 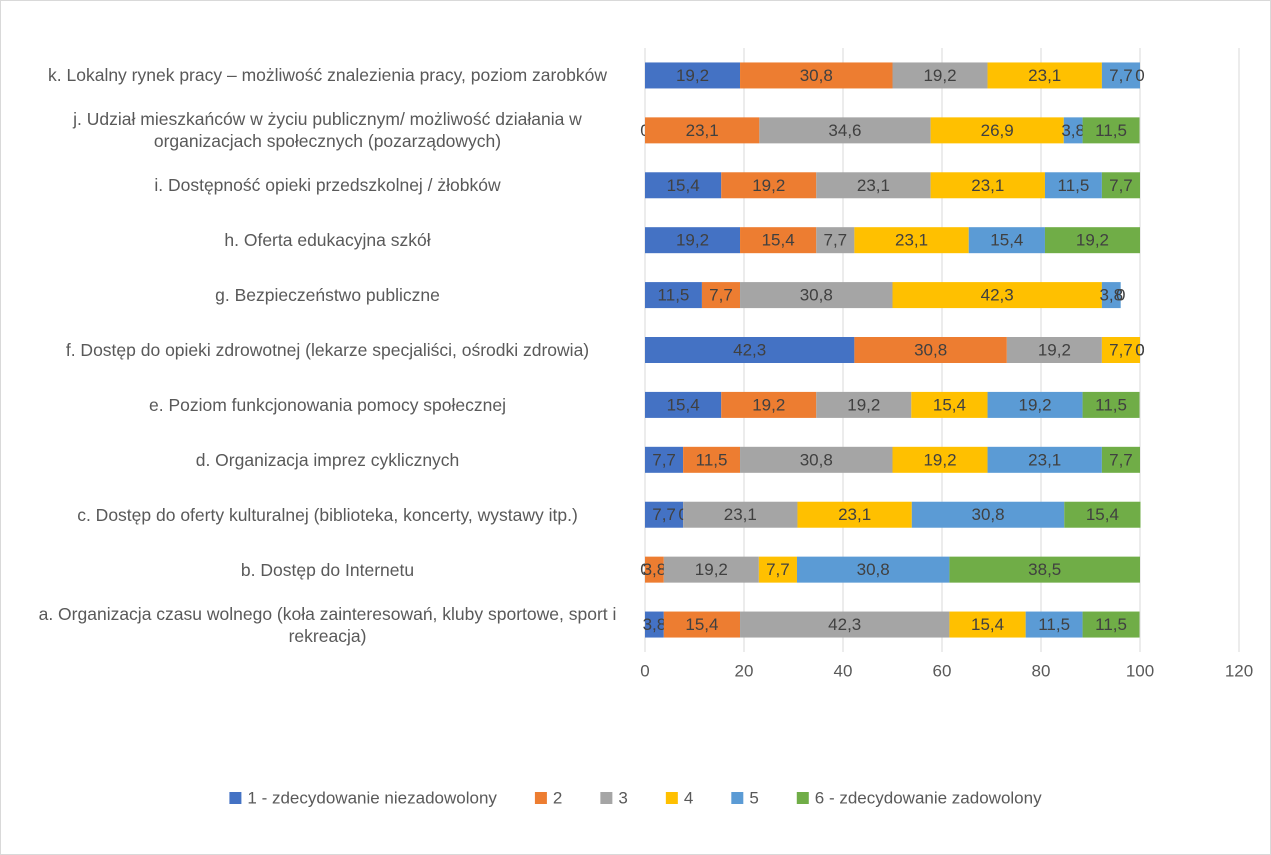 What do you see at coordinates (942, 670) in the screenshot?
I see `x-tick-label: 60` at bounding box center [942, 670].